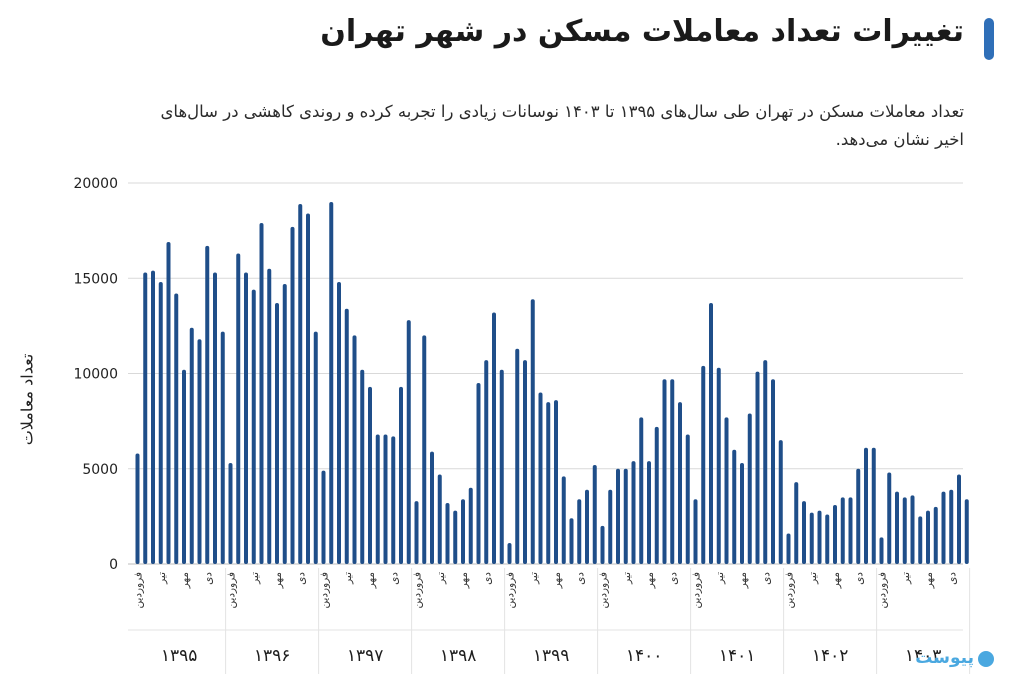 This screenshot has width=1016, height=688. What do you see at coordinates (551, 656) in the screenshot?
I see `year-label: ۱۳۹۹` at bounding box center [551, 656].